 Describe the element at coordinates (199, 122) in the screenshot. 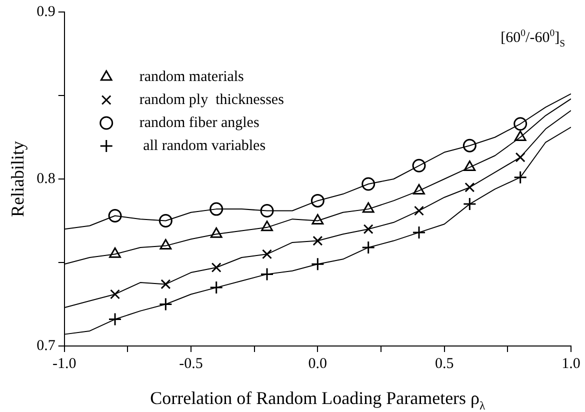

I see `legend-label: random fiber angles` at that location.